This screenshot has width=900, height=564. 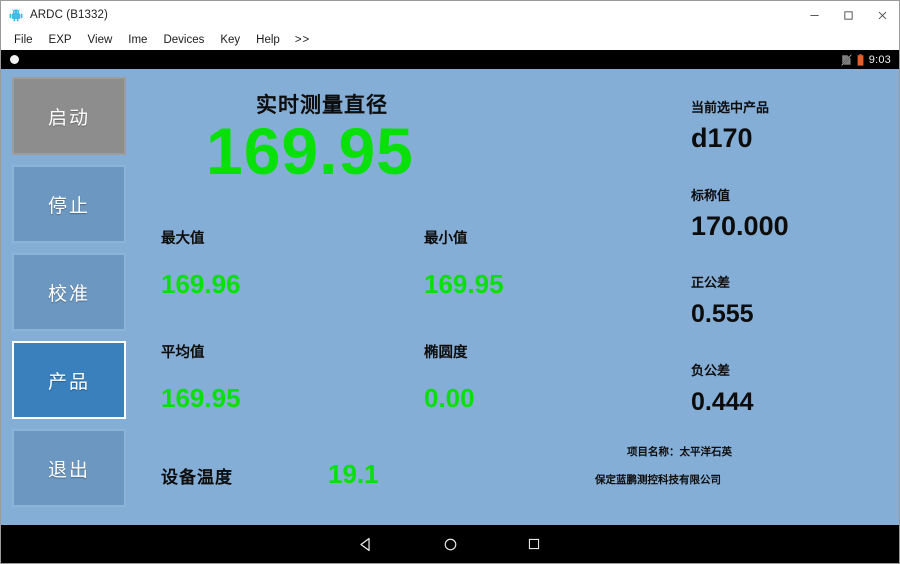 What do you see at coordinates (322, 105) in the screenshot?
I see `live-diameter-title: 实时测量直径` at bounding box center [322, 105].